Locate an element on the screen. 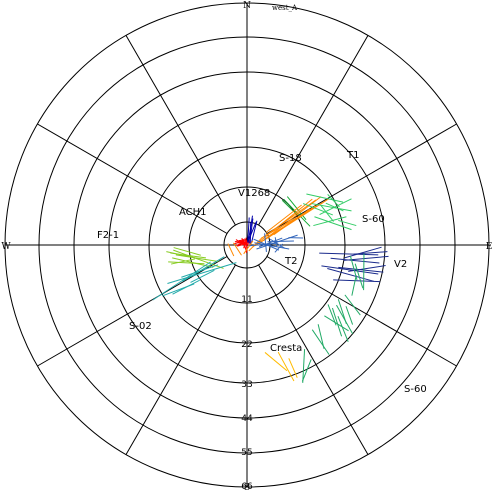  group-label-s60-ne: S-60 is located at coordinates (373, 219).